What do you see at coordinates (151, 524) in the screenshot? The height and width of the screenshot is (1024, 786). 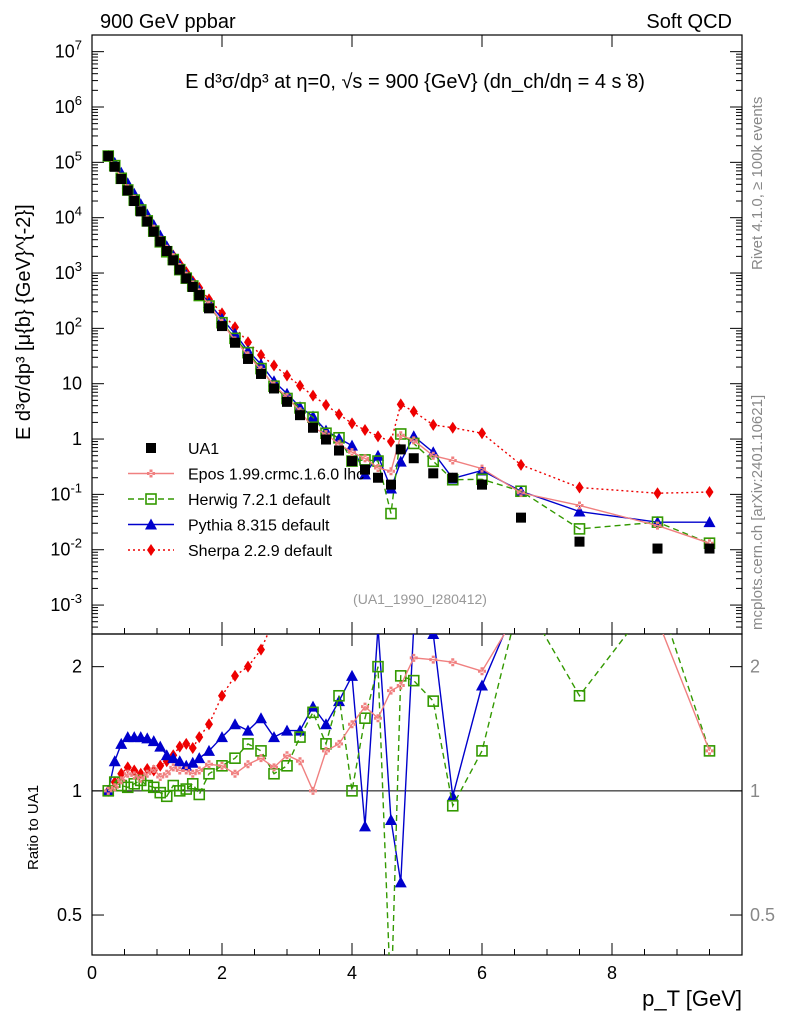 I see `legend-marker-pythia` at bounding box center [151, 524].